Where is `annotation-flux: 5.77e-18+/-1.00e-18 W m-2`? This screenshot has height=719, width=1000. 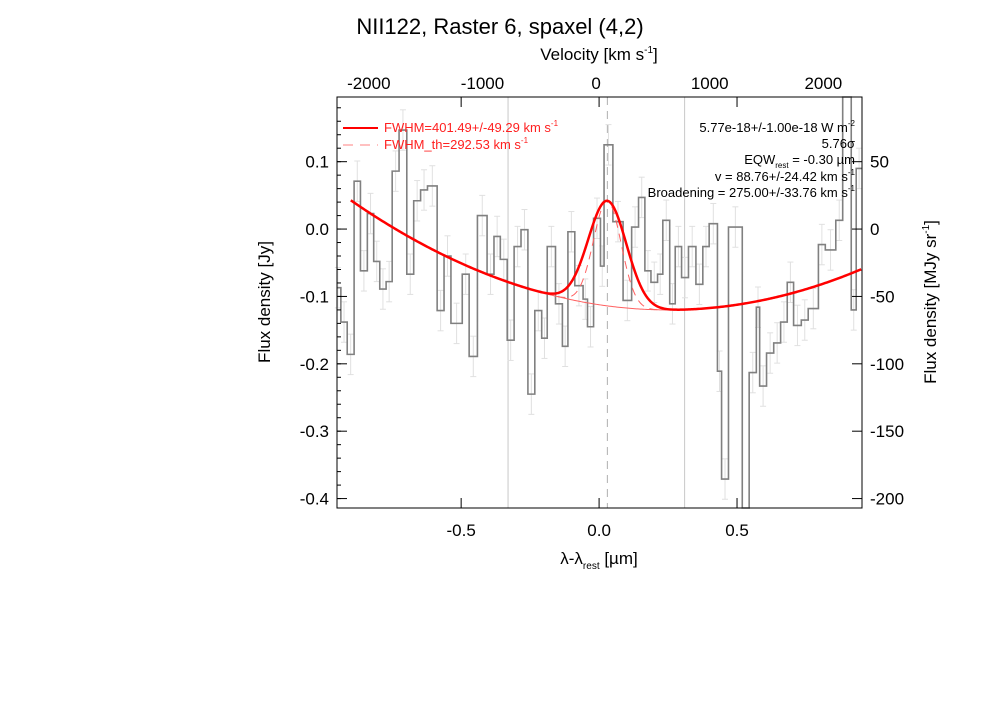
annotation-flux: 5.77e-18+/-1.00e-18 W m-2 is located at coordinates (777, 127).